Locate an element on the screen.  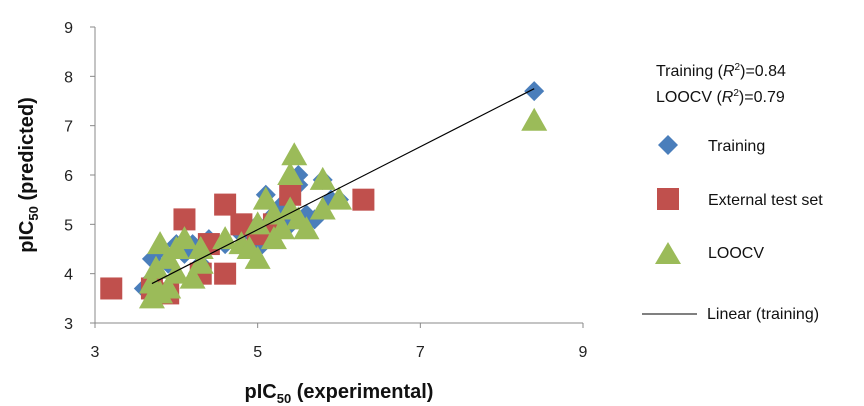
x-tick-label: 7 is located at coordinates (420, 352).